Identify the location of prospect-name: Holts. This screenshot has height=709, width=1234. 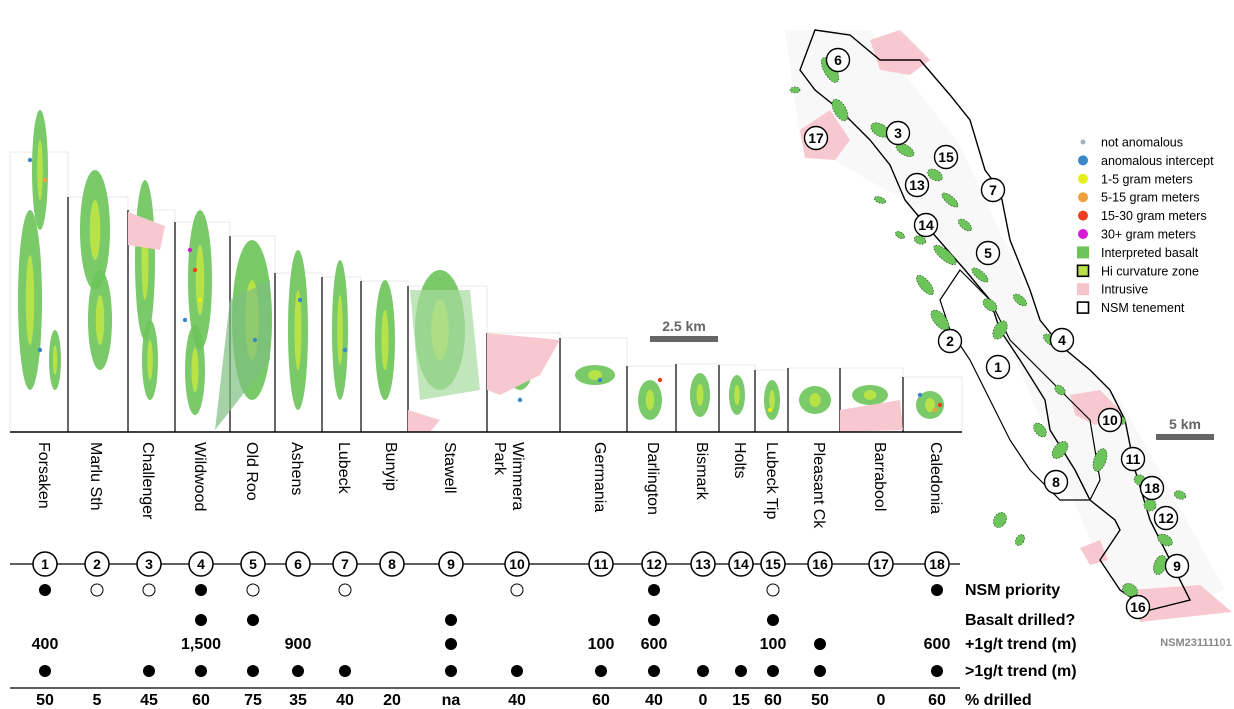
(739, 460).